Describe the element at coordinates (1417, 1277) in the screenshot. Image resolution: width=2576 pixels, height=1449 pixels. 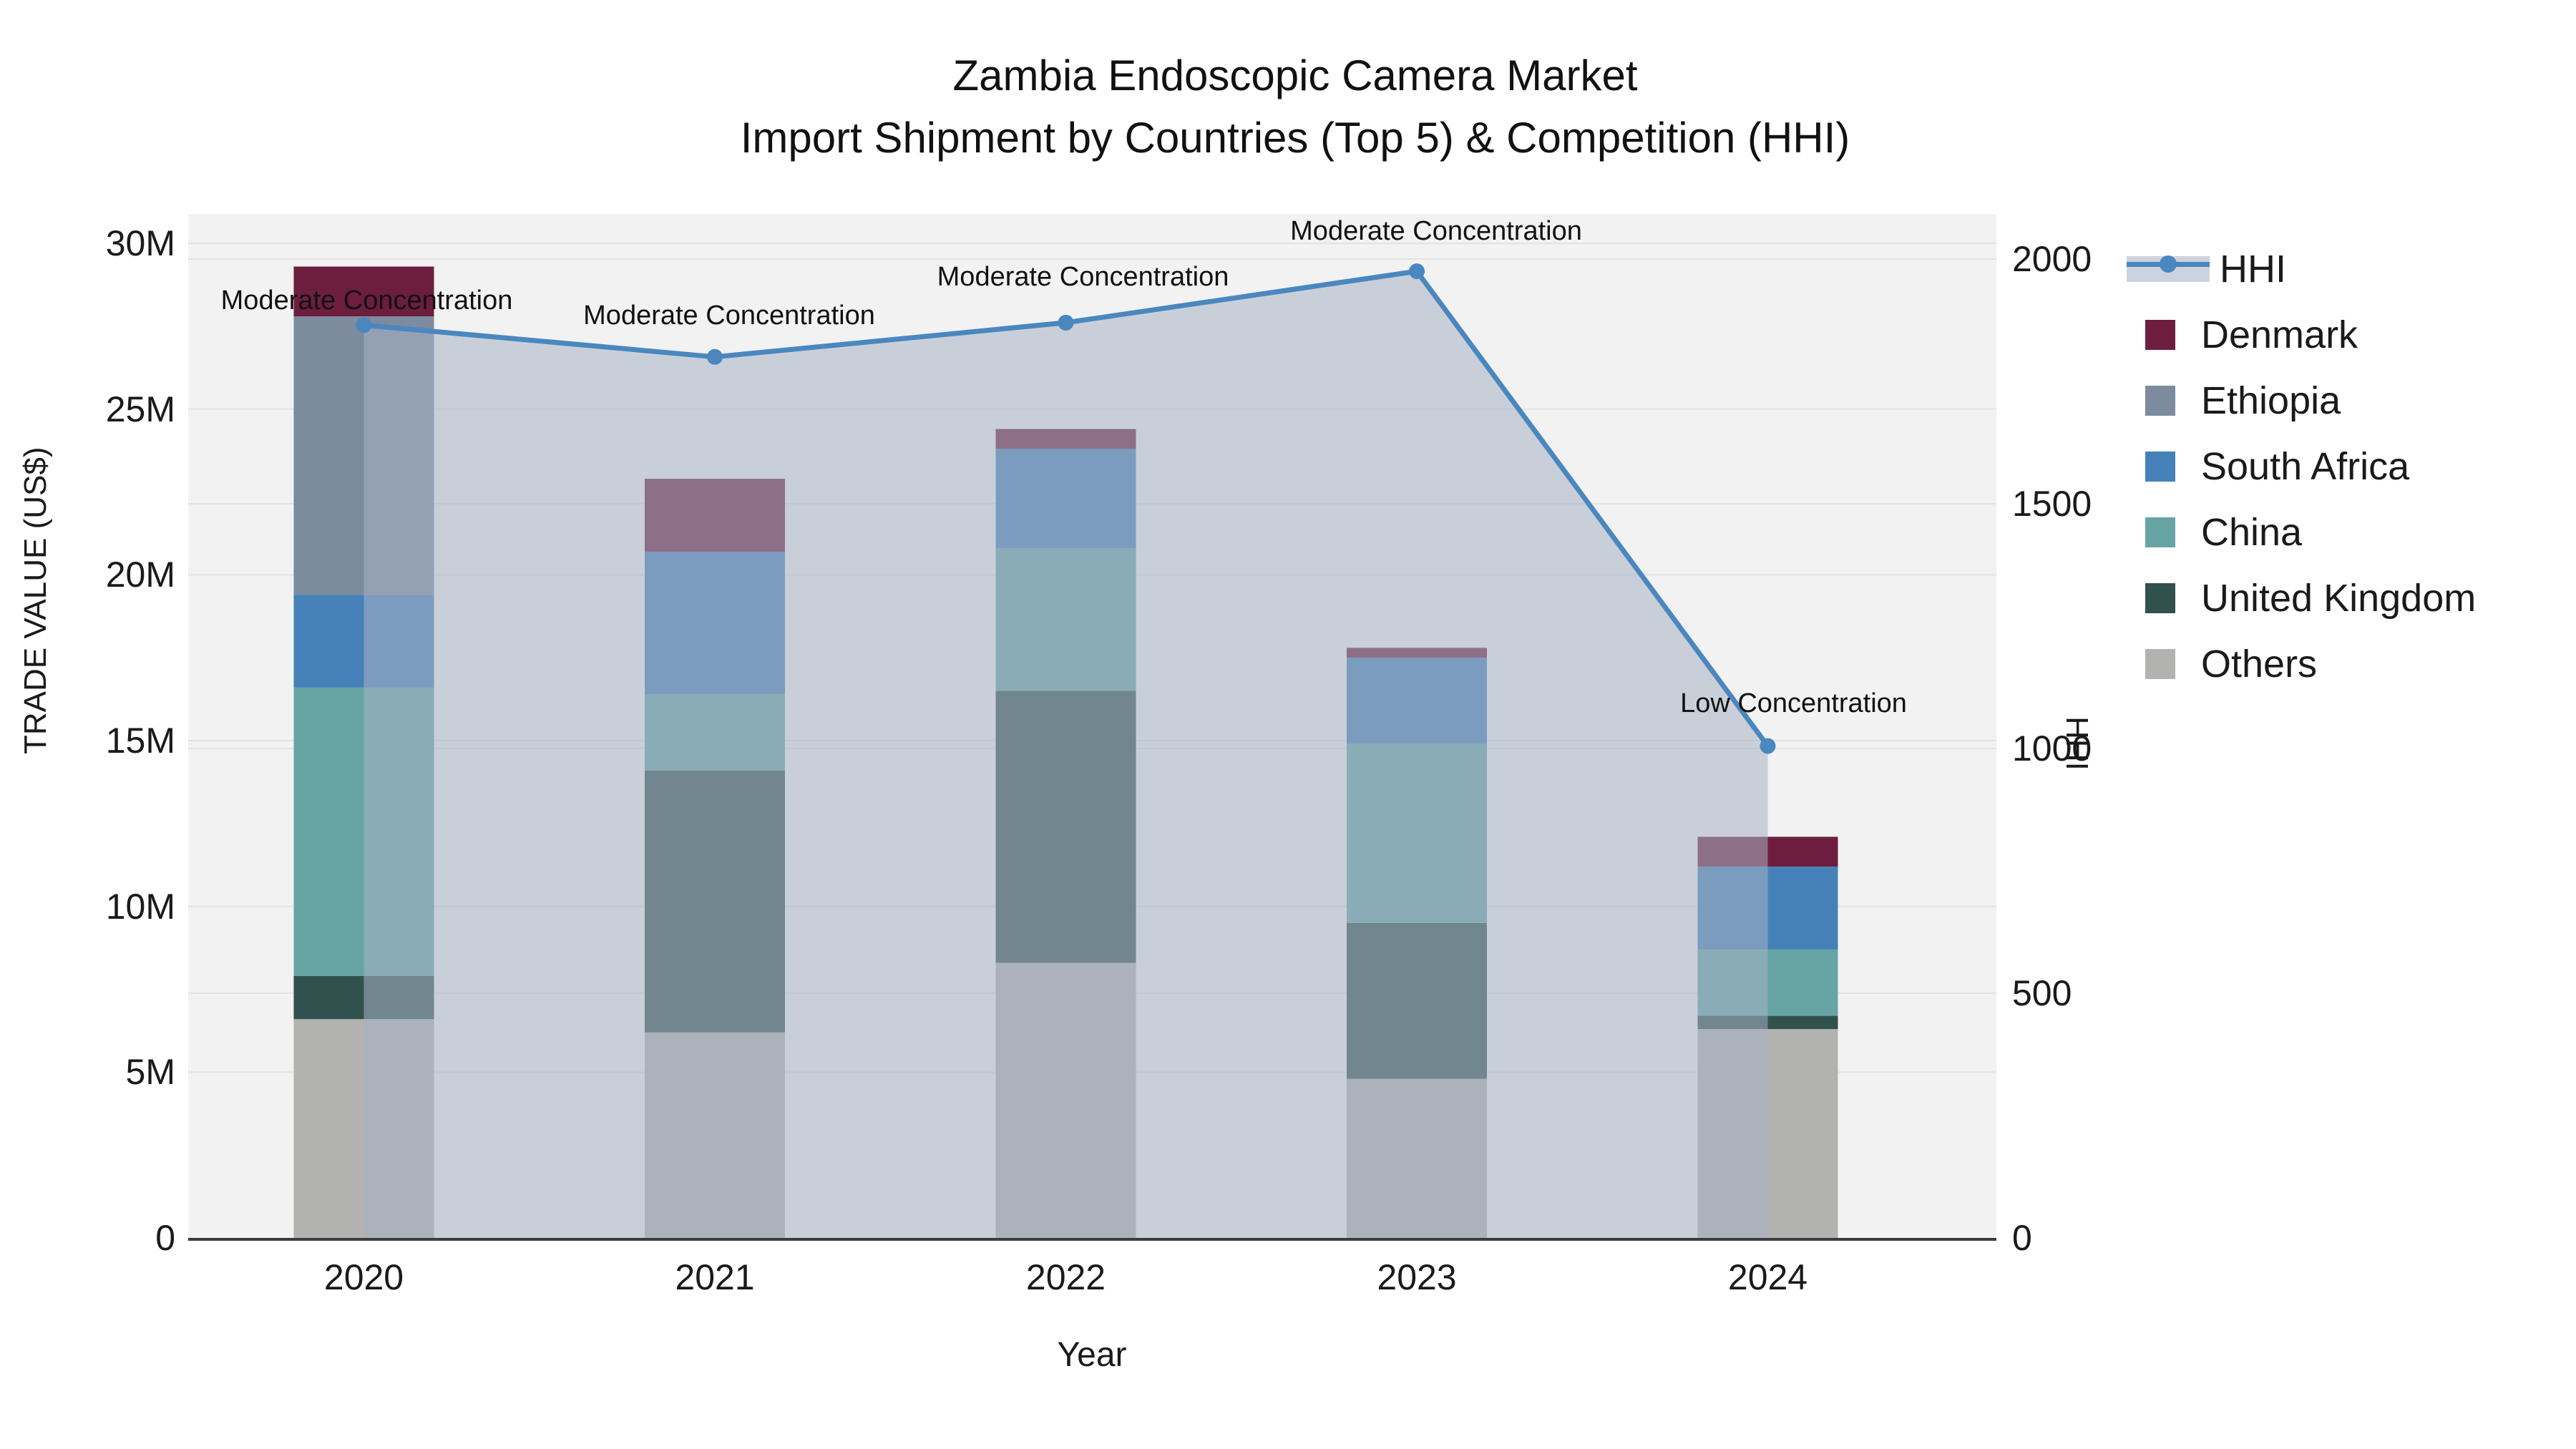
I see `x-tick-2023: 2023` at that location.